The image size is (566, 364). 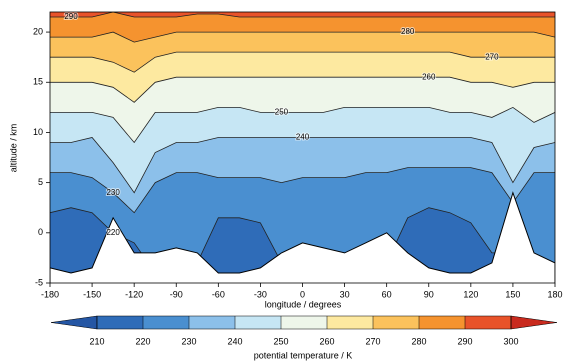 I want to click on colorbar-tick-label: 280, so click(x=418, y=341).